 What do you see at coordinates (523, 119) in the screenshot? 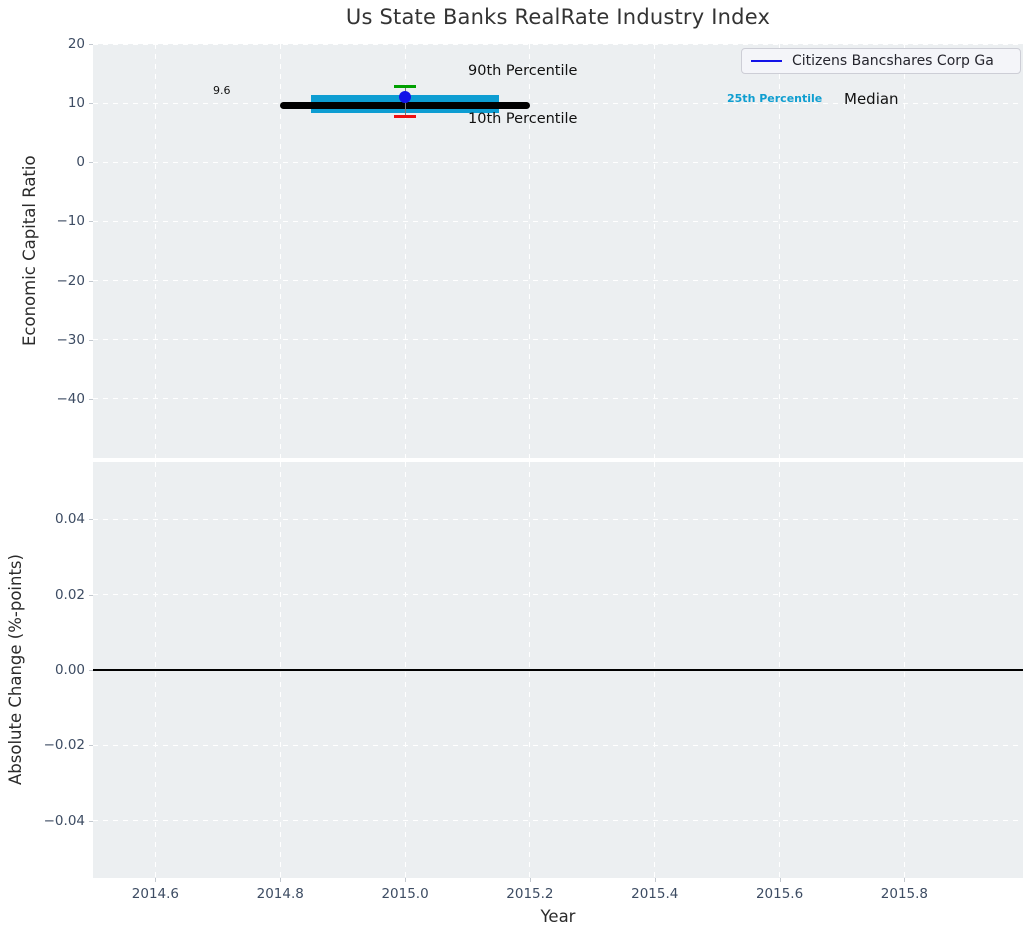
I see `annotation-10th-percentile: 10th Percentile` at bounding box center [523, 119].